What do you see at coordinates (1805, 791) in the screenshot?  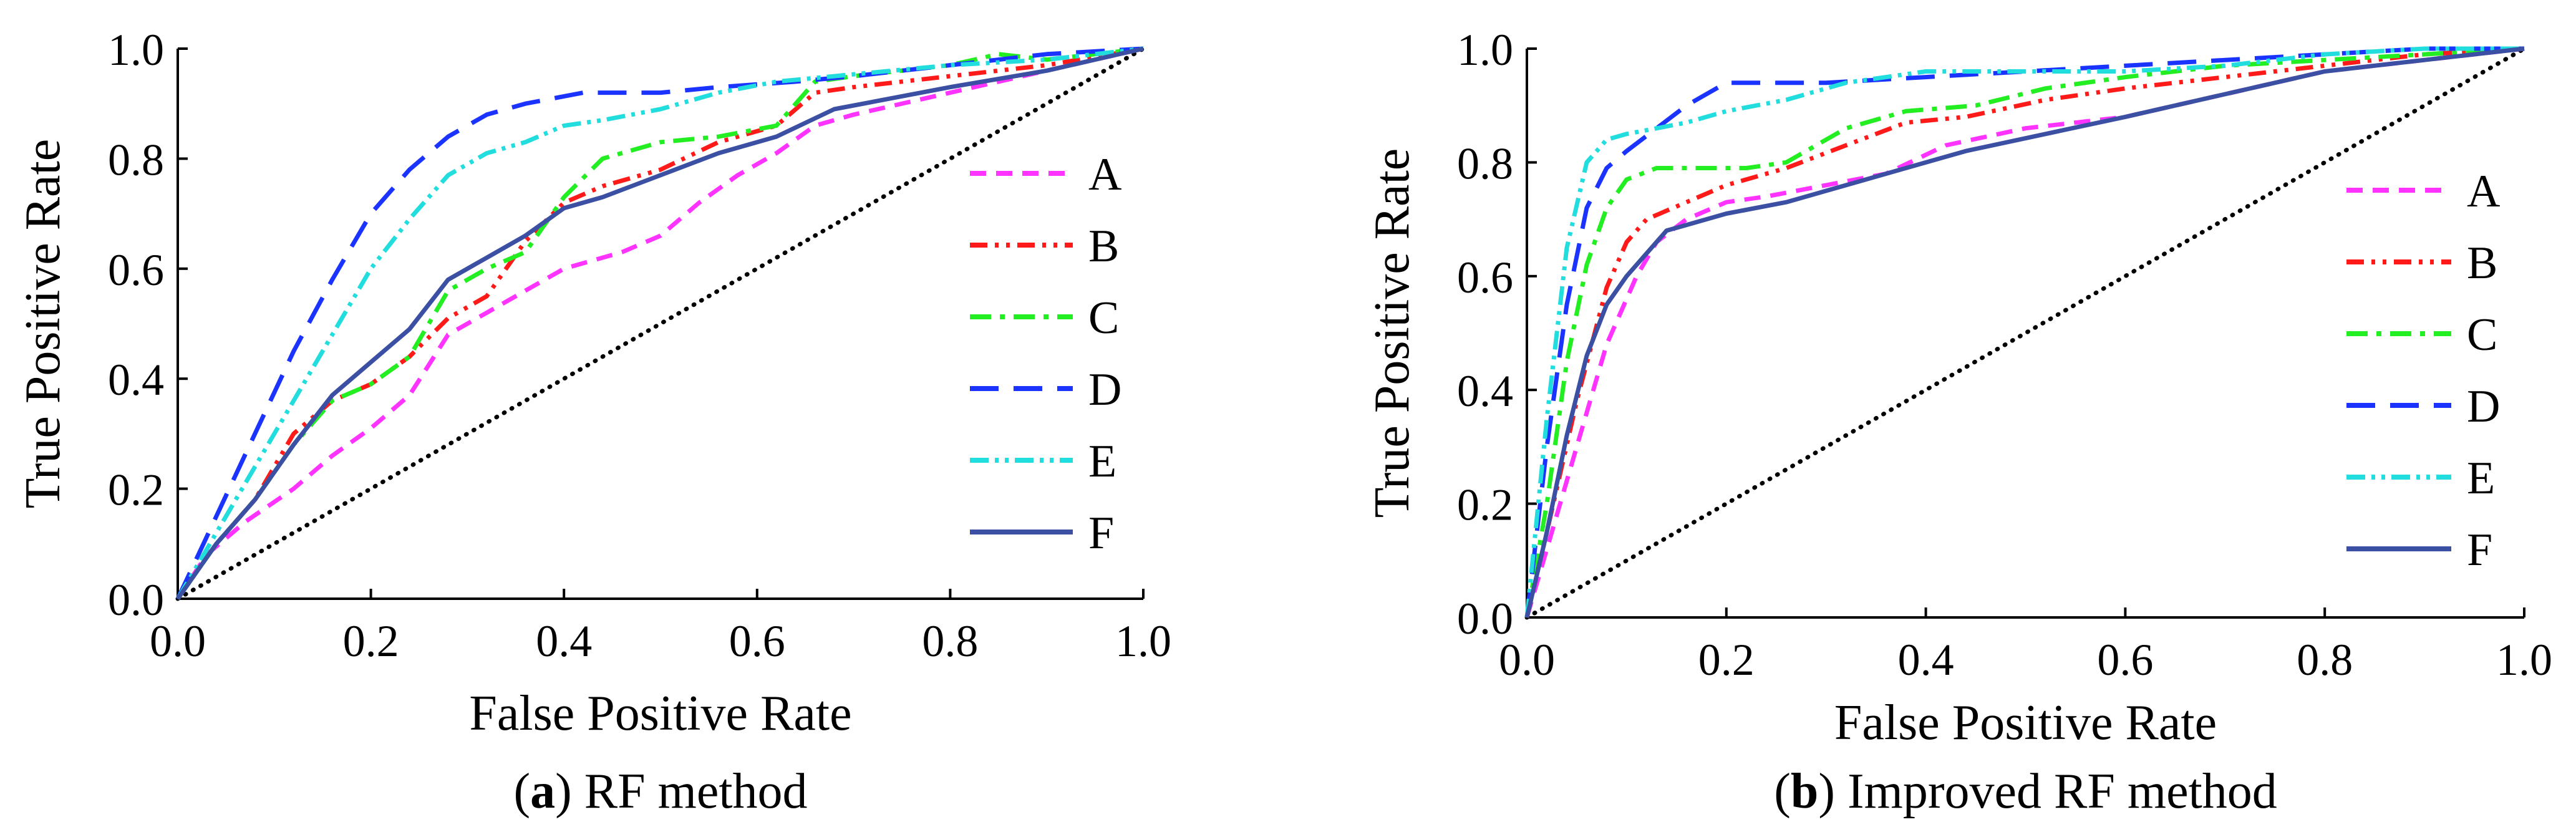 I see `panel-caption-letter: b` at bounding box center [1805, 791].